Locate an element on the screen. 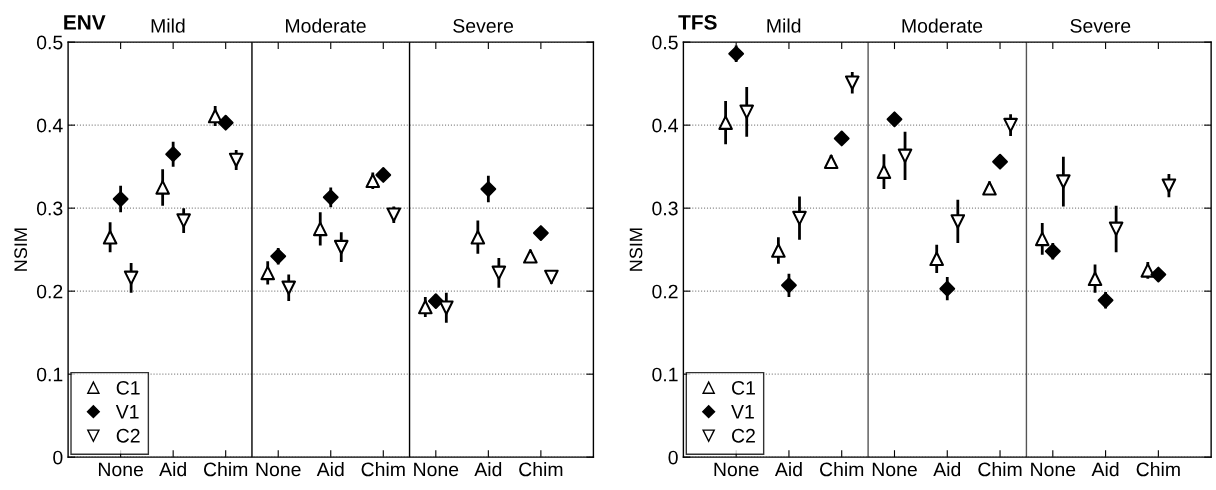 The image size is (1216, 490). chart-title: ENV is located at coordinates (85, 22).